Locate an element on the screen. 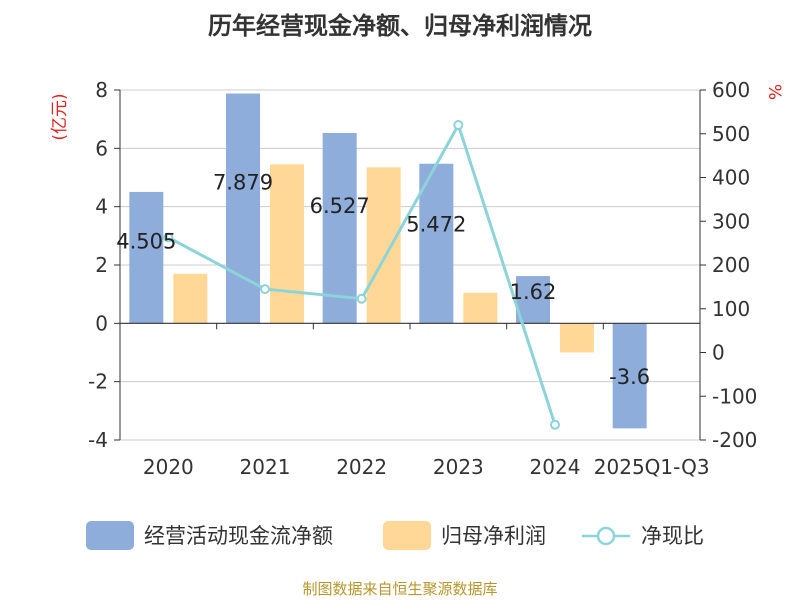 This screenshot has width=800, height=600. bar-data-label: -3.6 is located at coordinates (629, 377).